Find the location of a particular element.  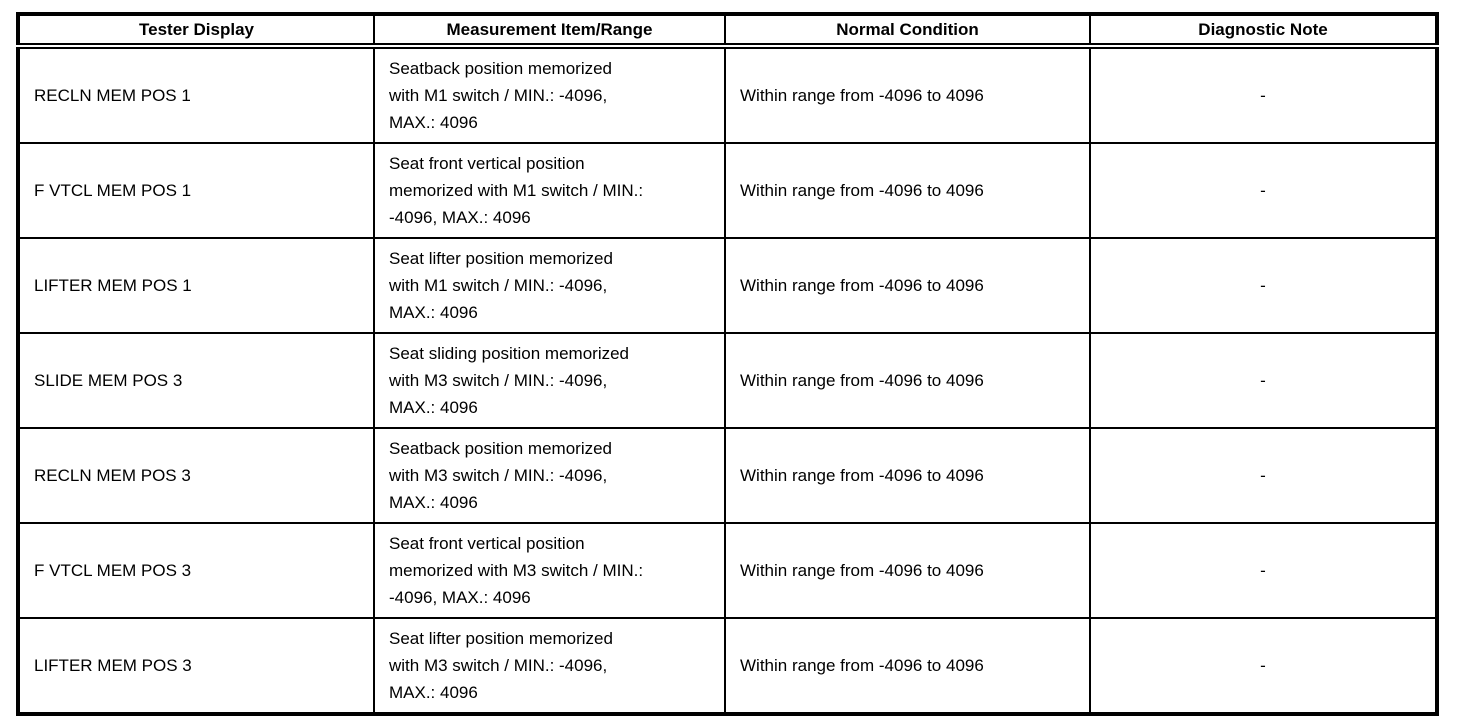

header-tester-display: Tester Display is located at coordinates (196, 31).